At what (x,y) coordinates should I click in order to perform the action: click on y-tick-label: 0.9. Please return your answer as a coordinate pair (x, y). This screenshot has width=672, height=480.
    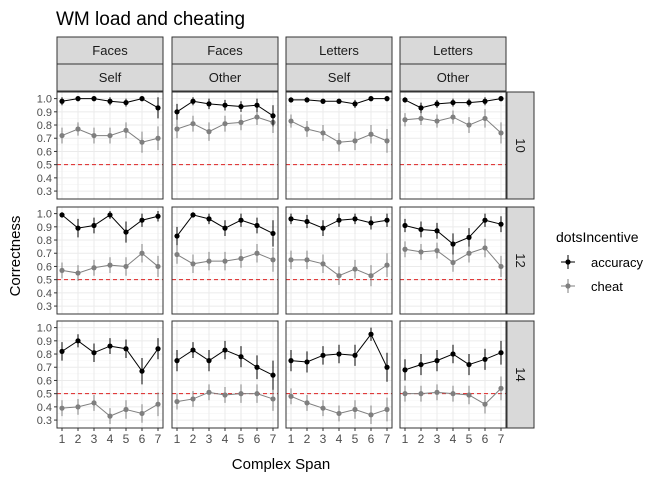
    Looking at the image, I should click on (44, 342).